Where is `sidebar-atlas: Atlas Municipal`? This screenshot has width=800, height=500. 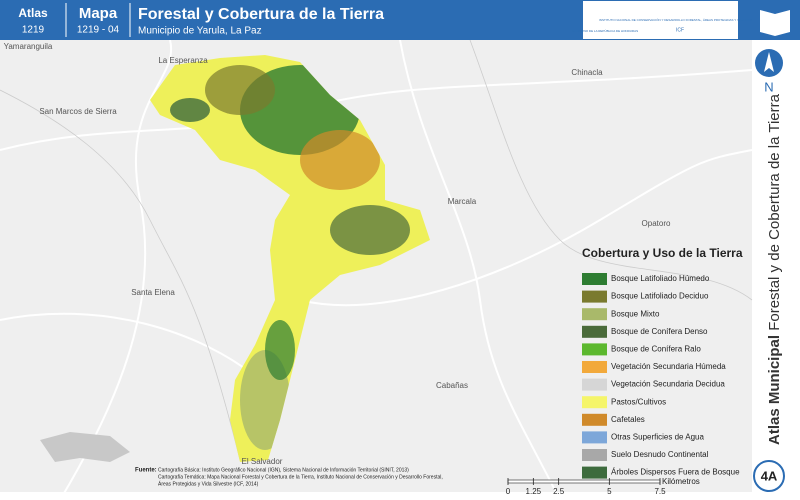 sidebar-atlas: Atlas Municipal is located at coordinates (774, 390).